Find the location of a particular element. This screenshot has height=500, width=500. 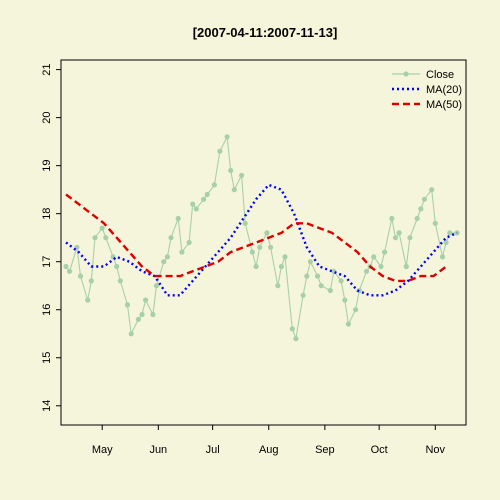

y-tick-label: 19 is located at coordinates (47, 166).